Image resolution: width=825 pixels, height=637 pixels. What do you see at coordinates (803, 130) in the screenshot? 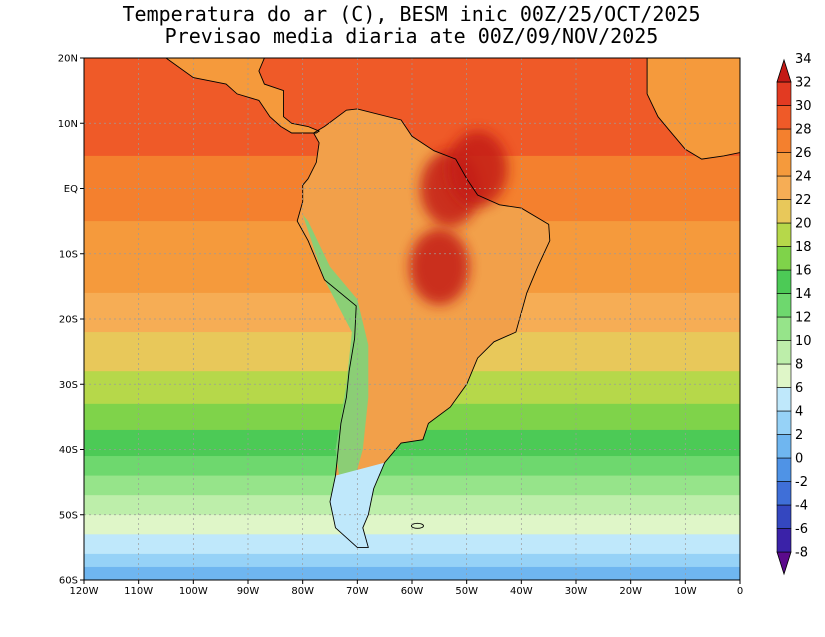
I see `colorbar-label: 28` at bounding box center [803, 130].